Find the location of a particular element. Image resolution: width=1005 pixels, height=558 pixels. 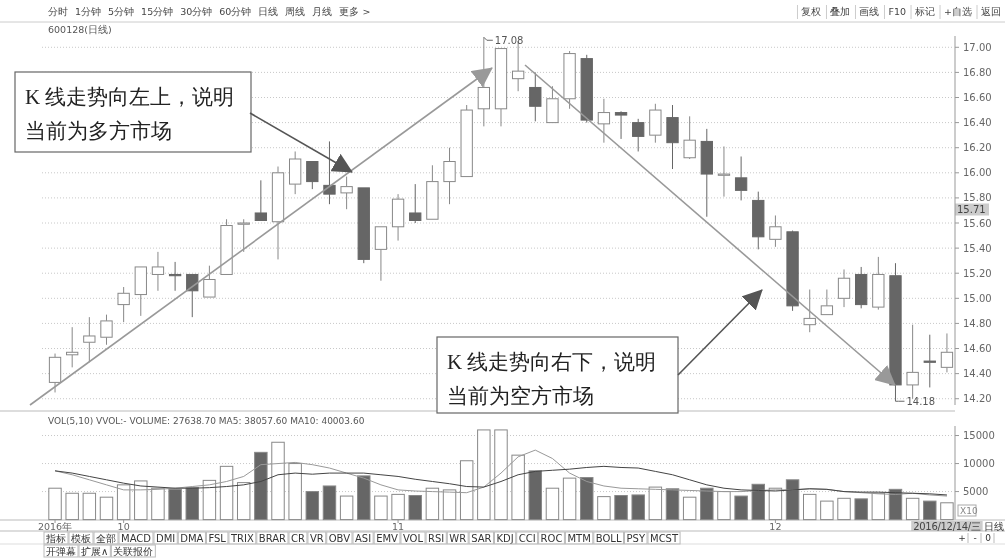

x-tick-label: 12 is located at coordinates (775, 526).